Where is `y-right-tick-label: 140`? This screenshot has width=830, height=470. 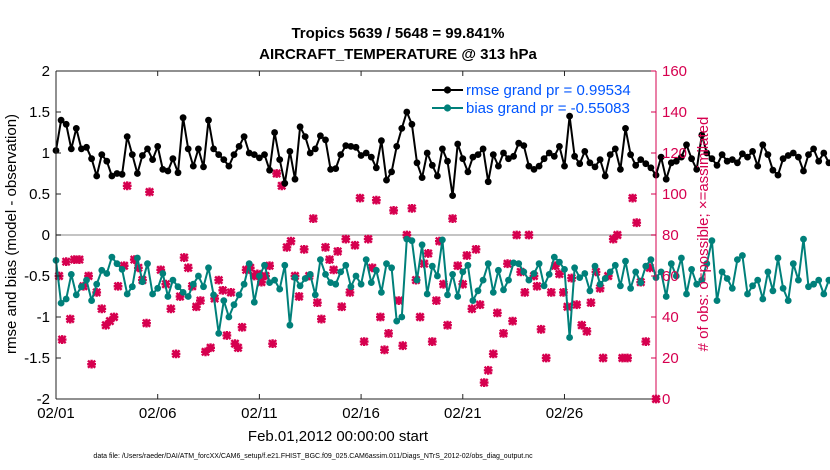 y-right-tick-label: 140 is located at coordinates (674, 112).